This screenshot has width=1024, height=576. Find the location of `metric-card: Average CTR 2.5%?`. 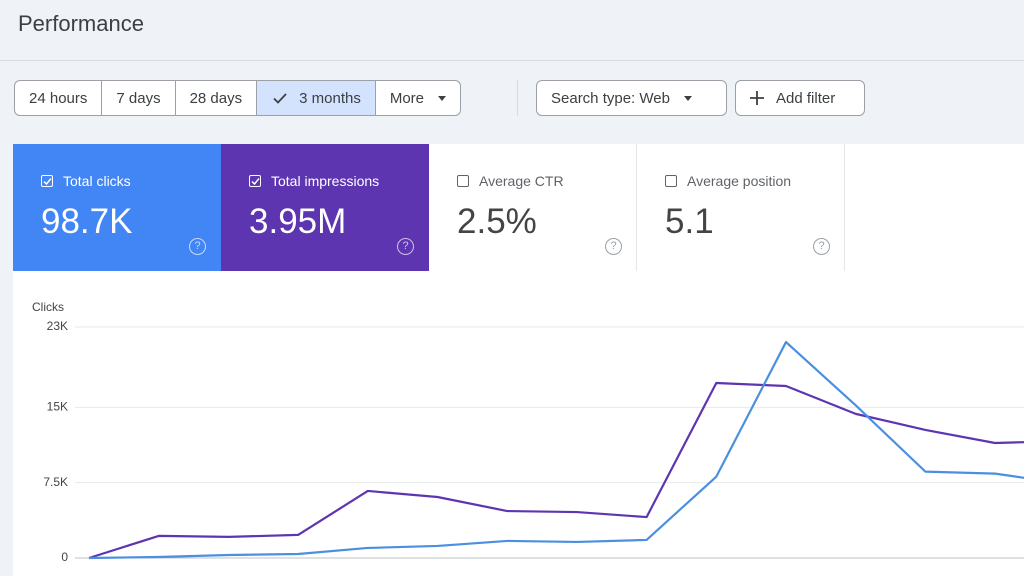

metric-card: Average CTR 2.5%? is located at coordinates (533, 207).